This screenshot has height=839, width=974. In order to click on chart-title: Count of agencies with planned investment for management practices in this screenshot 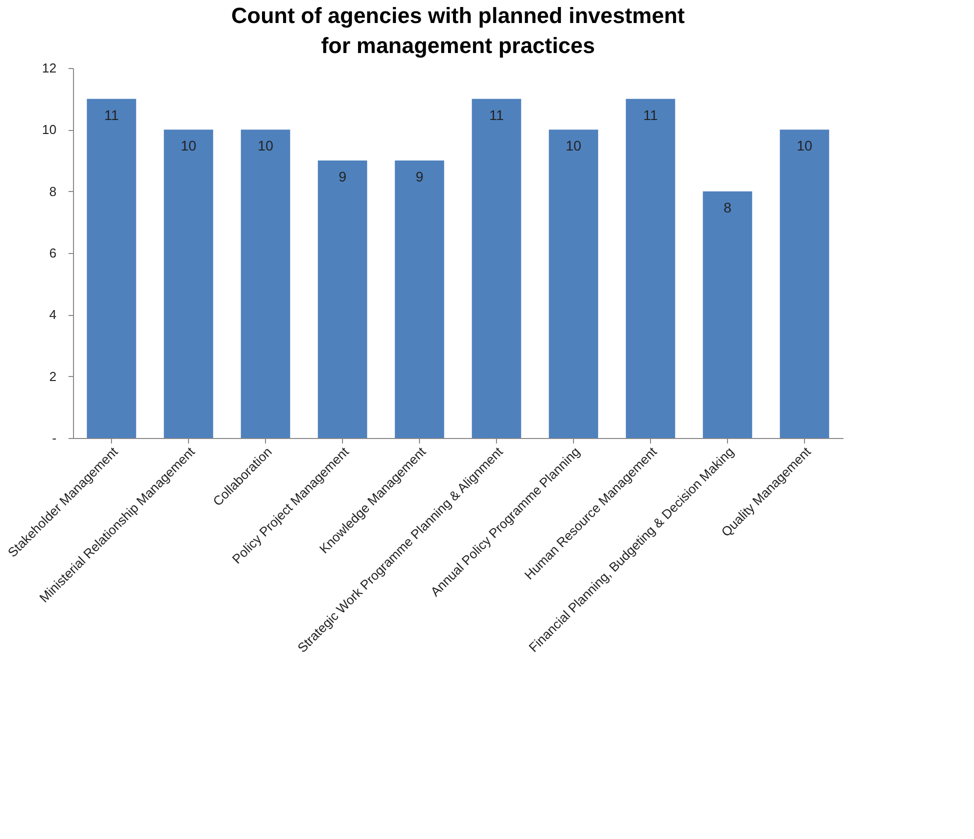, I will do `click(458, 30)`.